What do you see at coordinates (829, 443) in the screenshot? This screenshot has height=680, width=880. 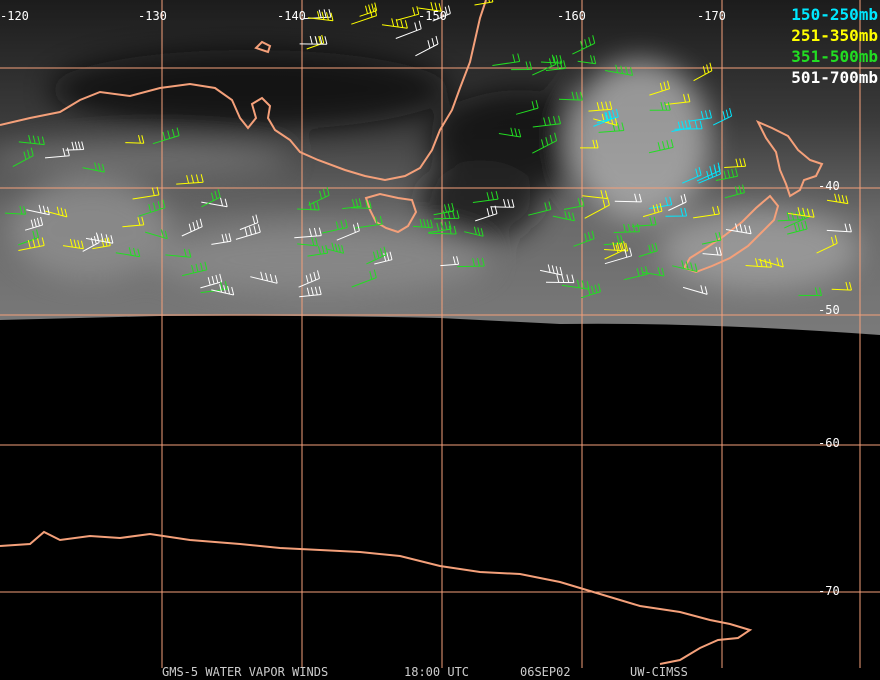 I see `latitude-label: -60` at bounding box center [829, 443].